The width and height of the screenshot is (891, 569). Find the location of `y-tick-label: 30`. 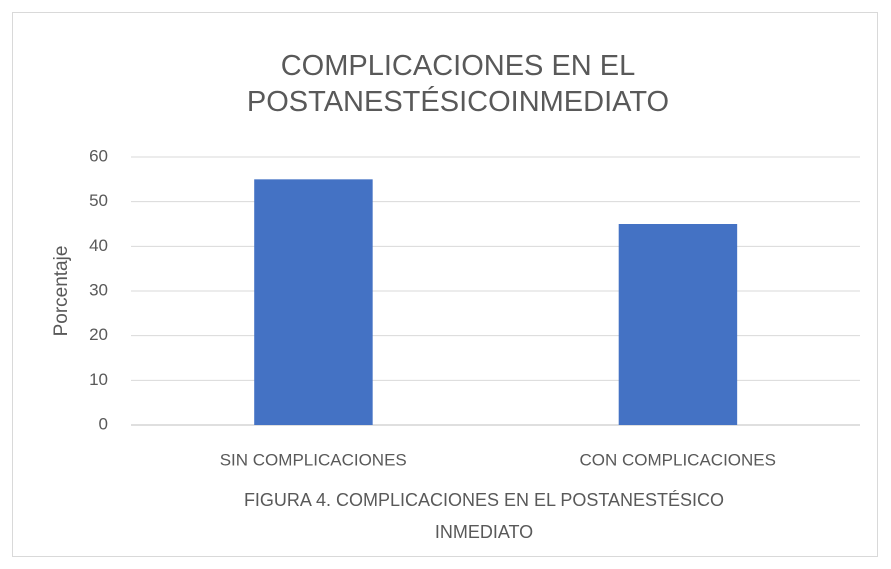

y-tick-label: 30 is located at coordinates (98, 289).